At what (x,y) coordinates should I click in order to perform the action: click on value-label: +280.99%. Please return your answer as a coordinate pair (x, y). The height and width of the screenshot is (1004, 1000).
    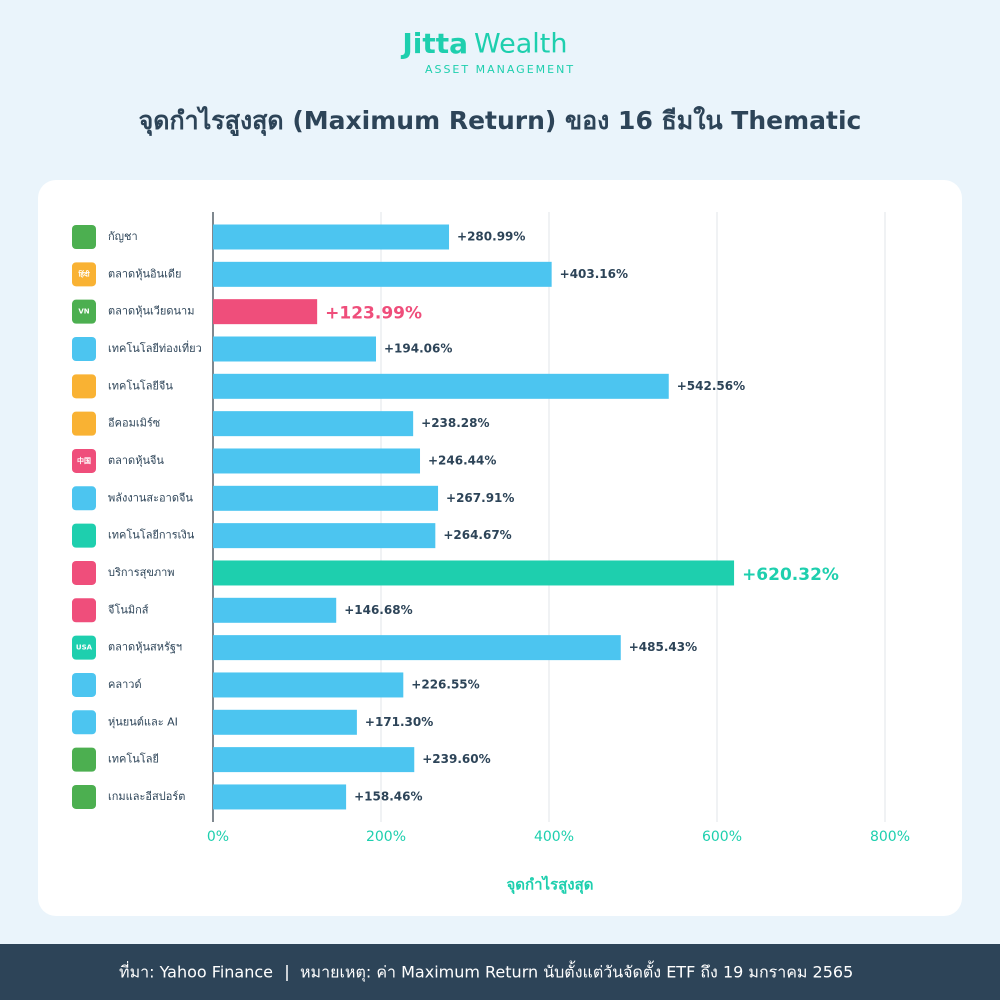
    Looking at the image, I should click on (491, 237).